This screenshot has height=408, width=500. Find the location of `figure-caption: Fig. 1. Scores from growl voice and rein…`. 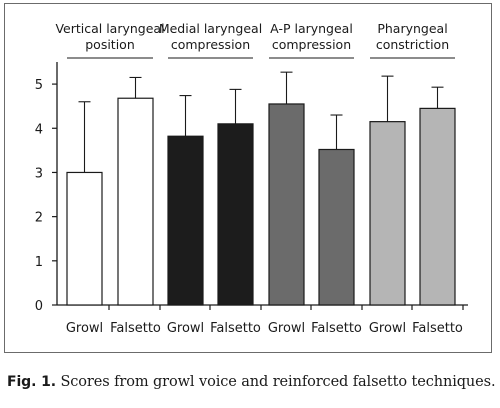

figure-caption: Fig. 1. Scores from growl voice and rein… is located at coordinates (252, 382).